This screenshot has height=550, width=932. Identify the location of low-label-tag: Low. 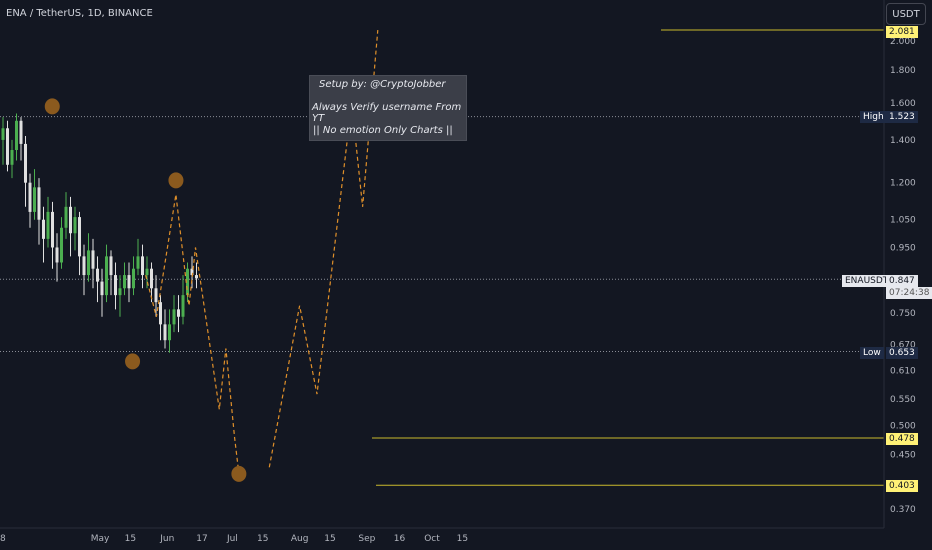
(872, 353).